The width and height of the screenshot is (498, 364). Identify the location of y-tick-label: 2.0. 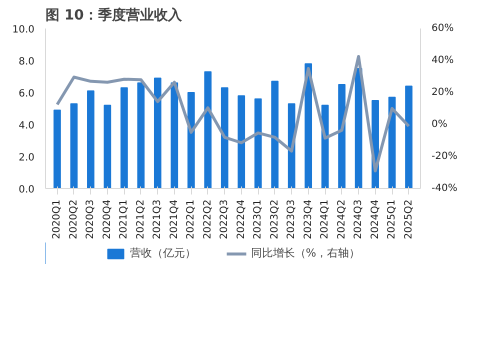
(26, 158).